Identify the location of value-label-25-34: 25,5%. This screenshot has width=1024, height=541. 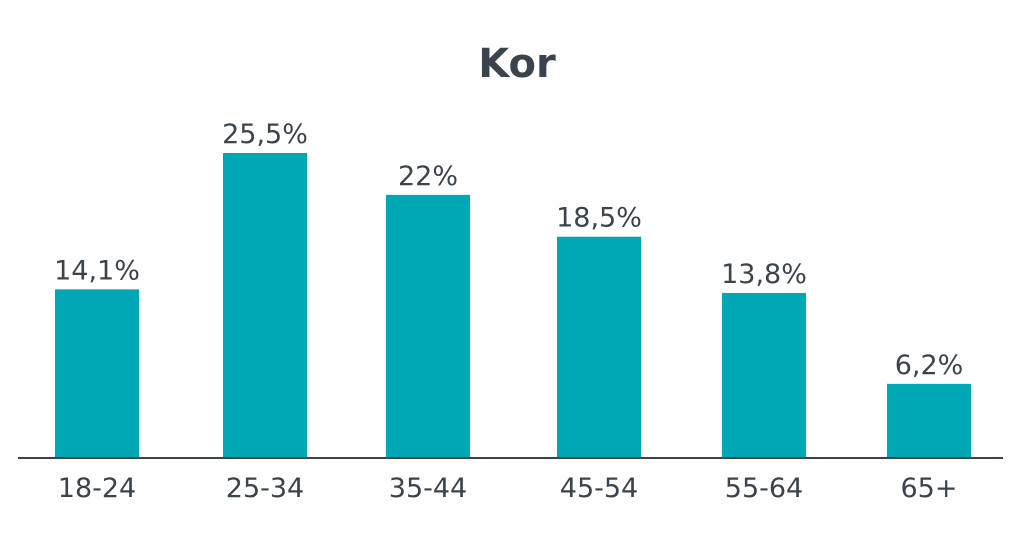
(265, 134).